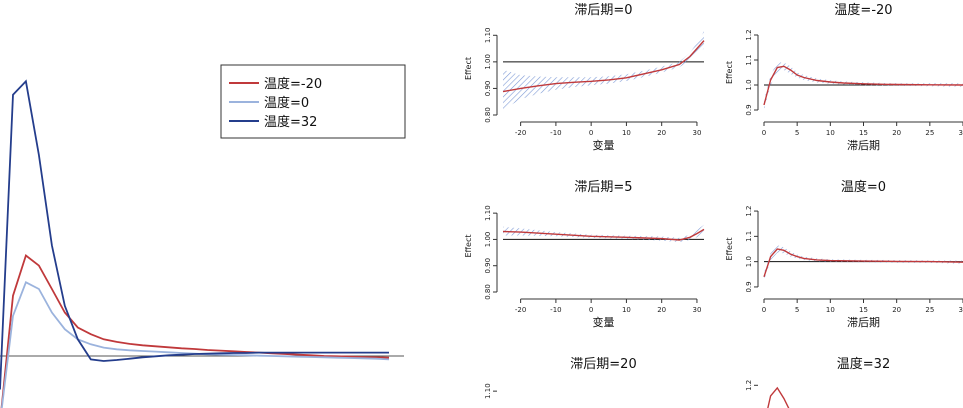 The width and height of the screenshot is (963, 408). Describe the element at coordinates (603, 10) in the screenshot. I see `panel-title: 滞后期=0` at that location.